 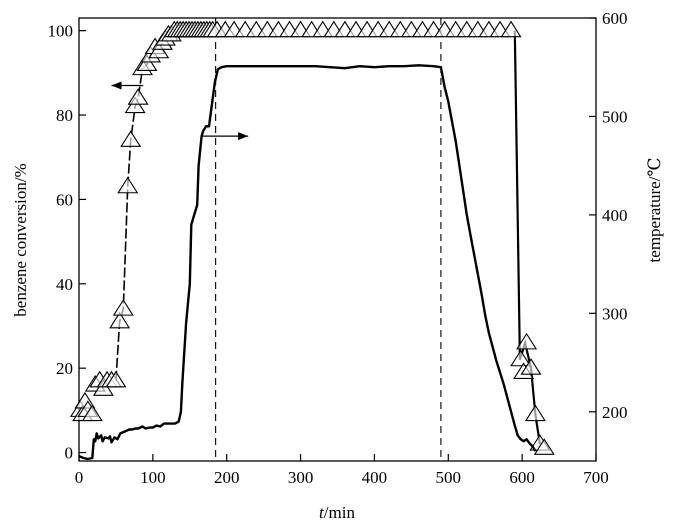 I want to click on x-axis-label: t/min, so click(x=337, y=512).